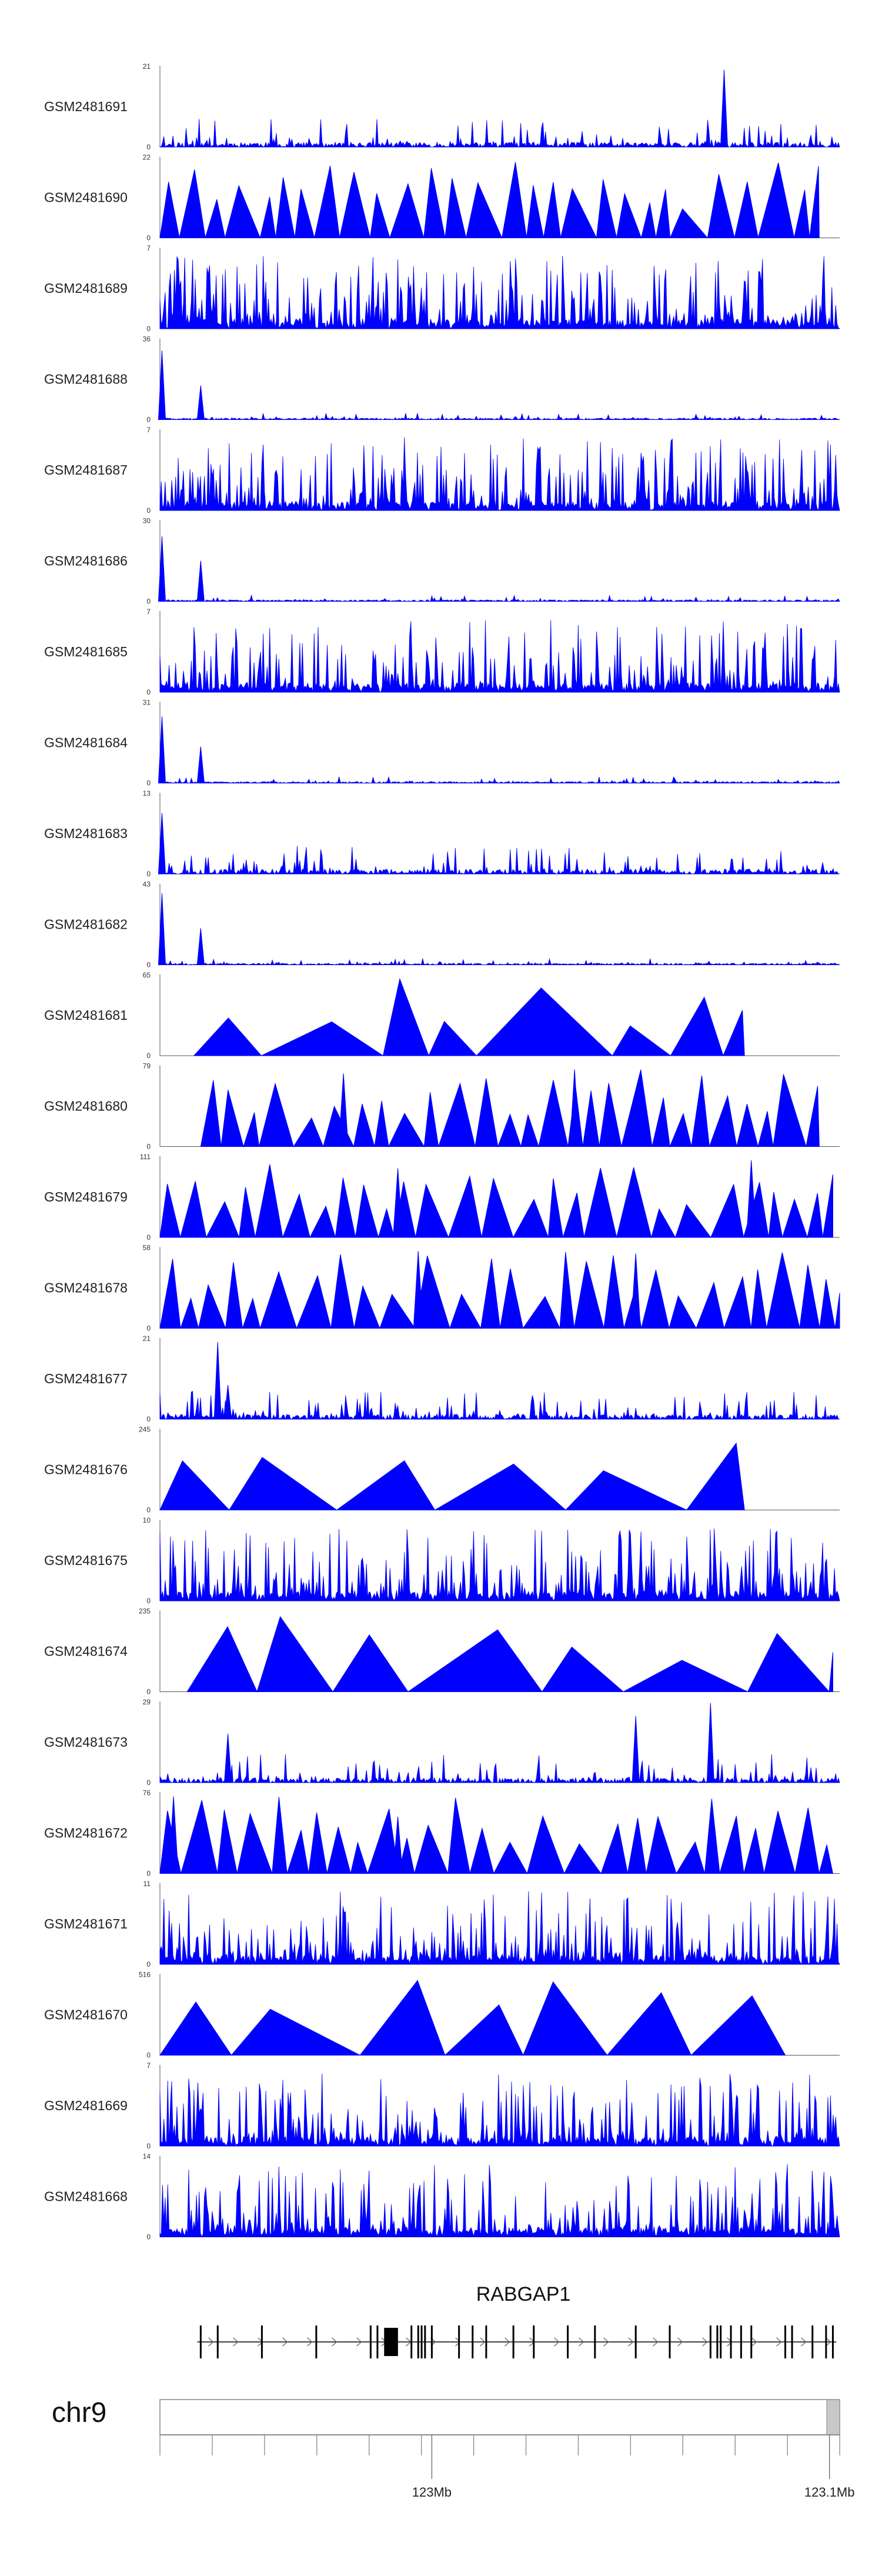  I want to click on track-label: GSM2481690, so click(86, 197).